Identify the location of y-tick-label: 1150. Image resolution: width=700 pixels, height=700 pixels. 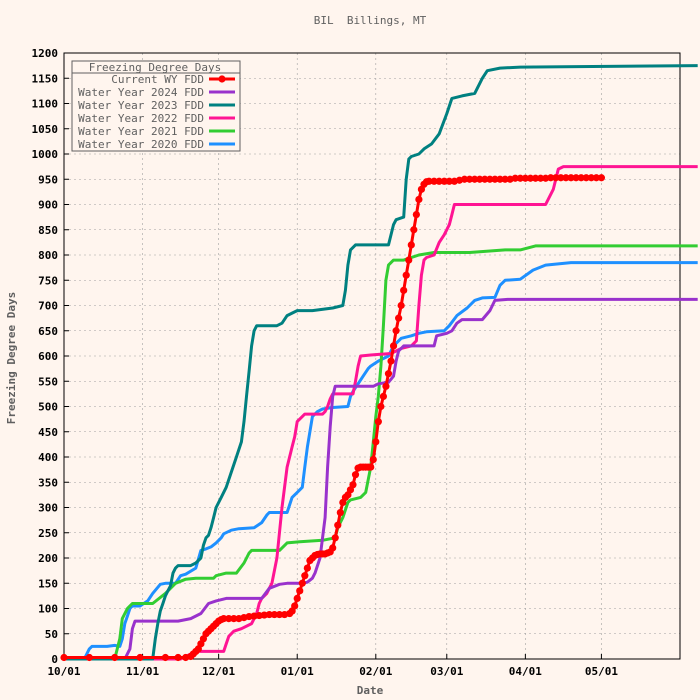
(45, 78).